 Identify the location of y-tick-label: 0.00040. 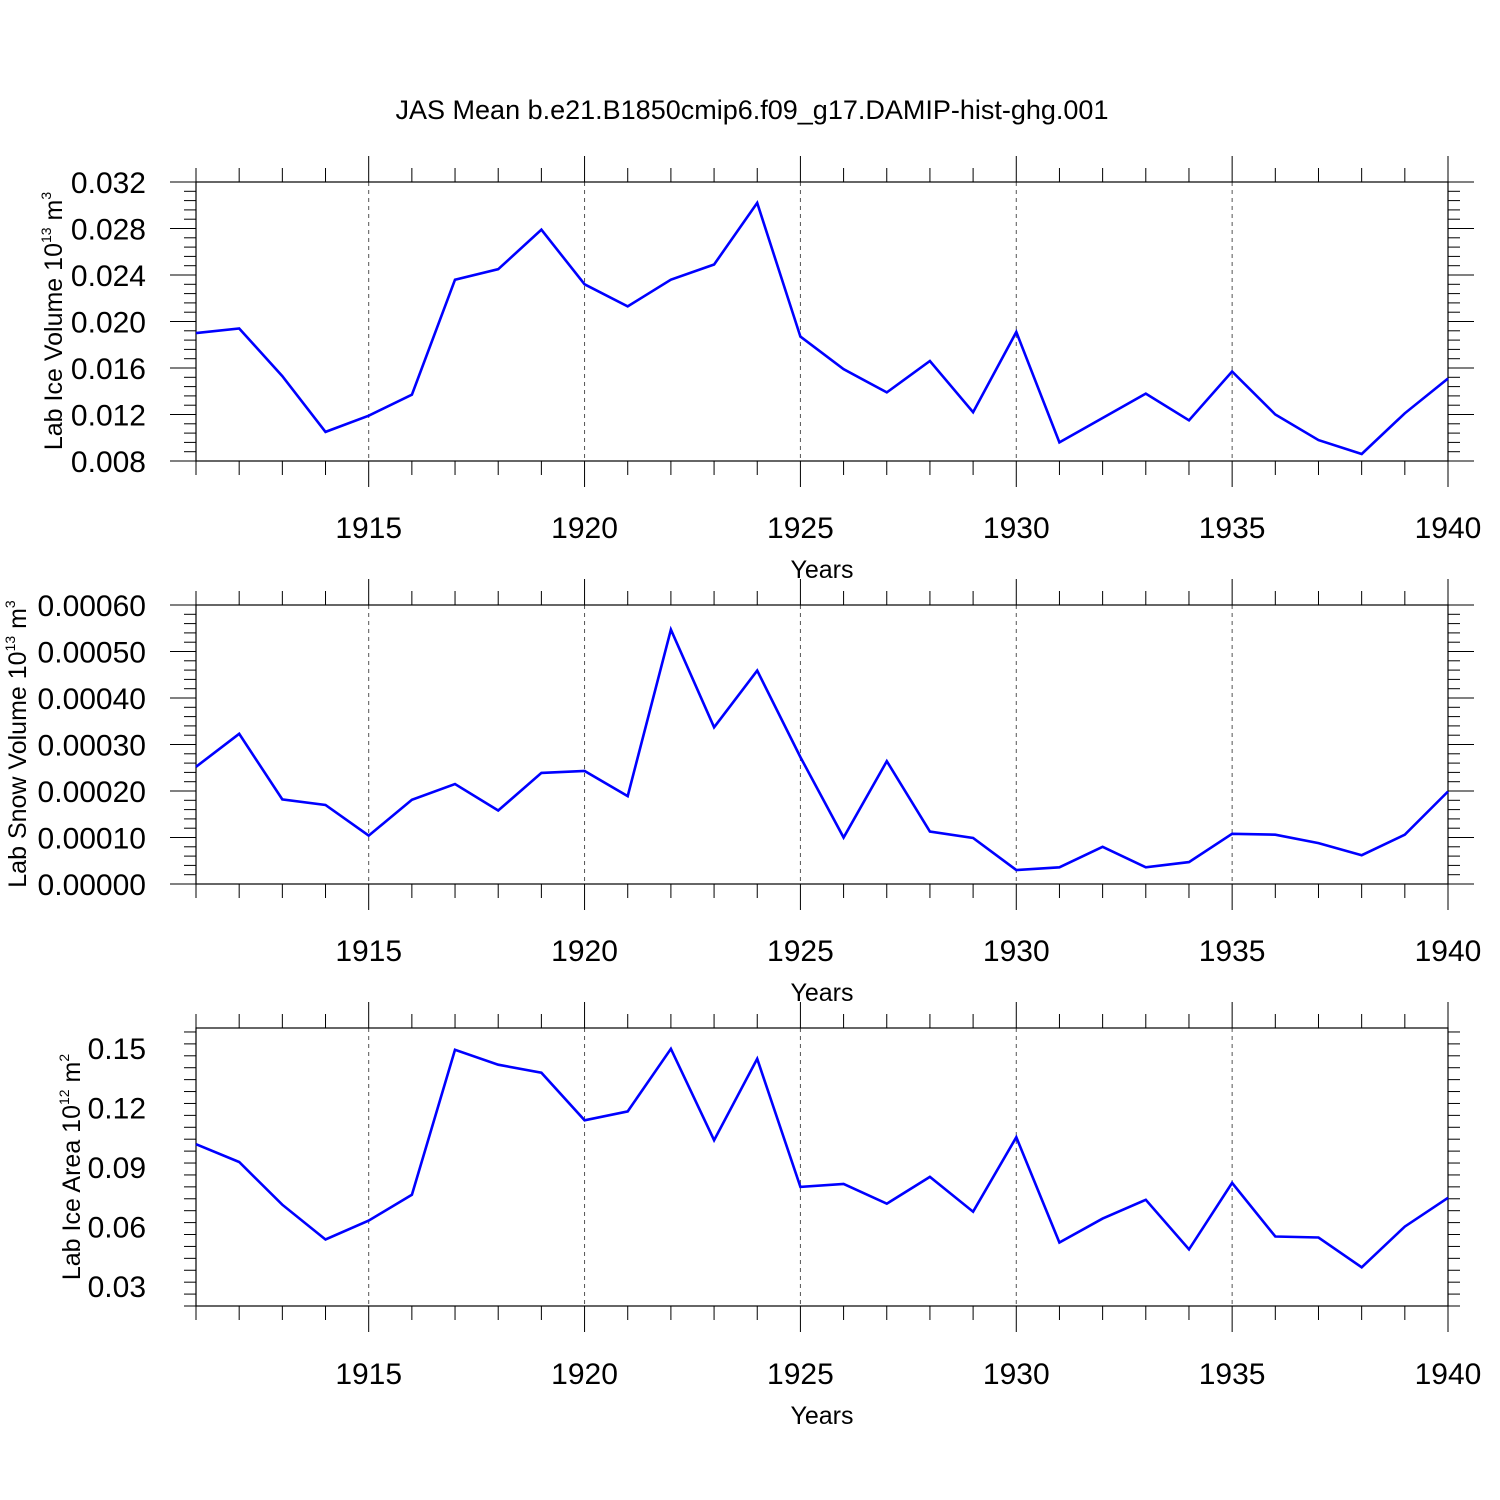
(92, 699).